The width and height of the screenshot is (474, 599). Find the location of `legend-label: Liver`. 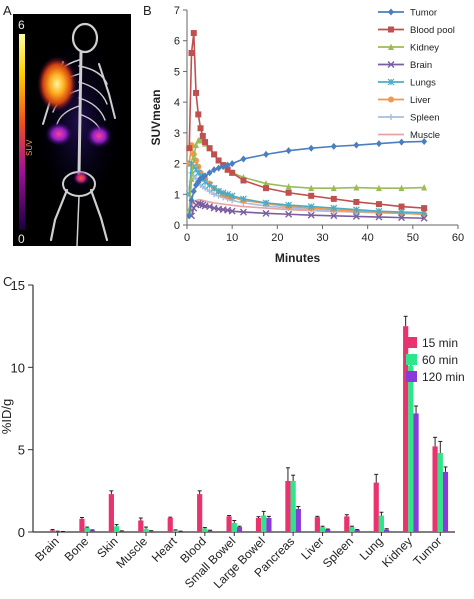

legend-label: Liver is located at coordinates (420, 100).